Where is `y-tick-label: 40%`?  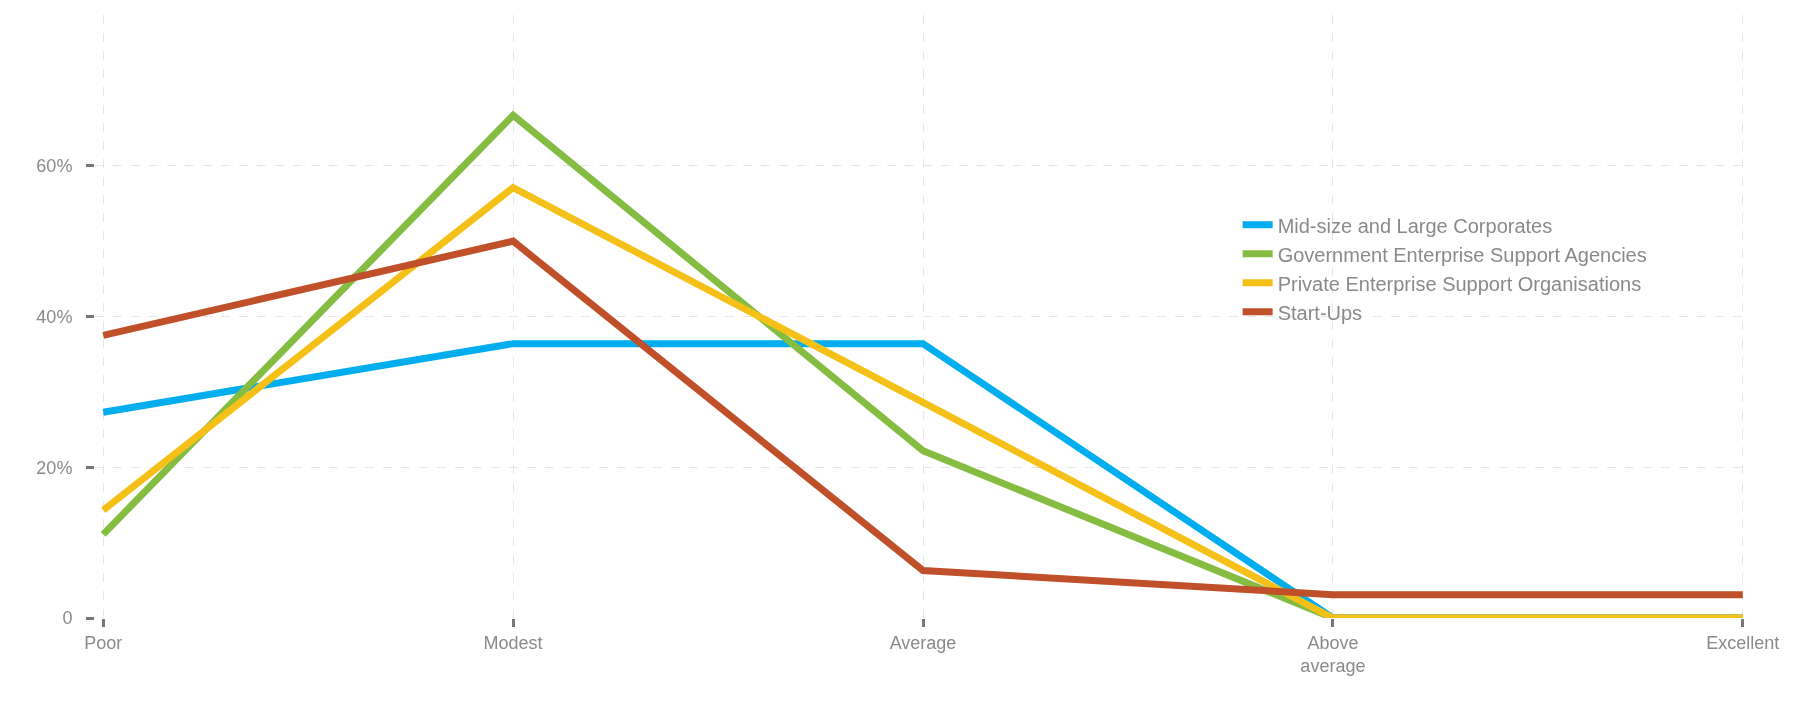
y-tick-label: 40% is located at coordinates (59, 316).